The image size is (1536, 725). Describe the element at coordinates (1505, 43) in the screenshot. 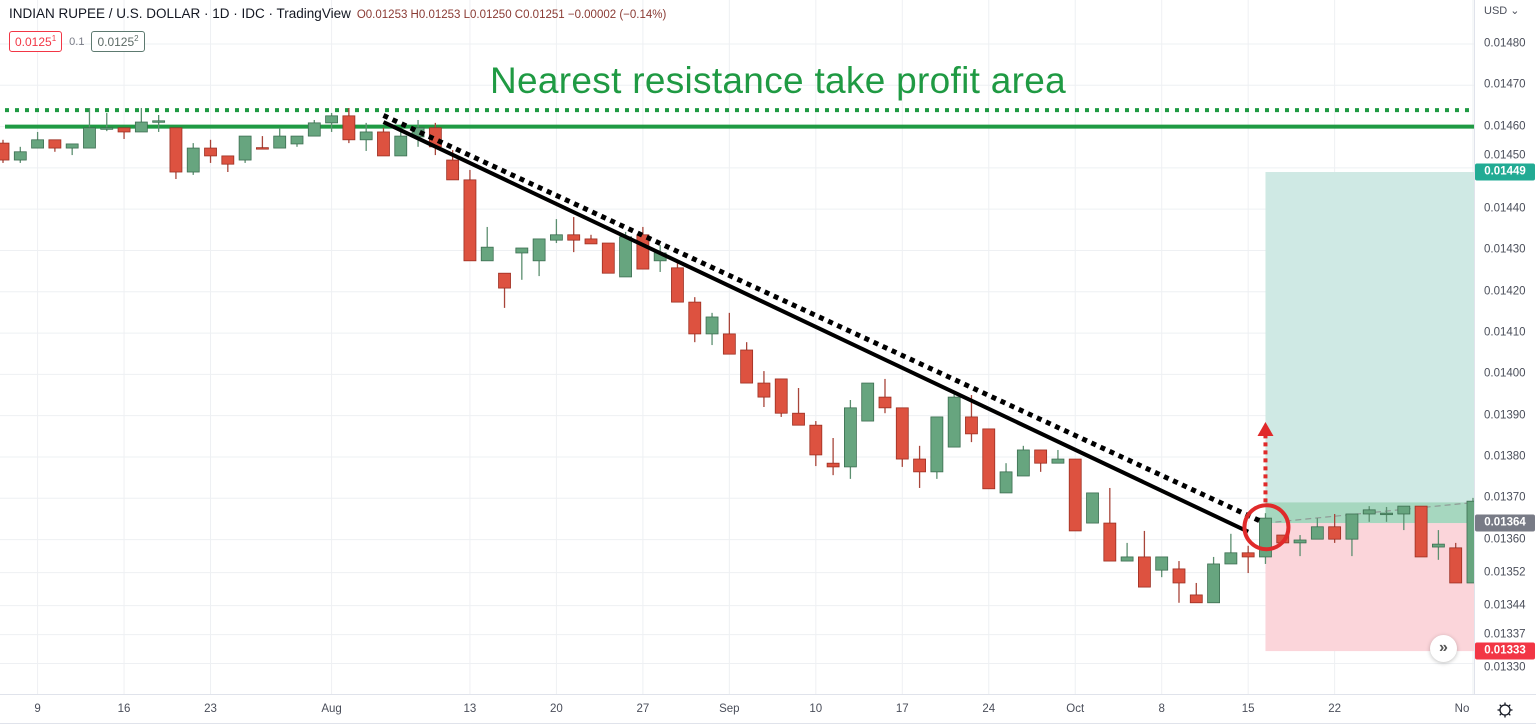

I see `price-tick-label: 0.01480` at that location.